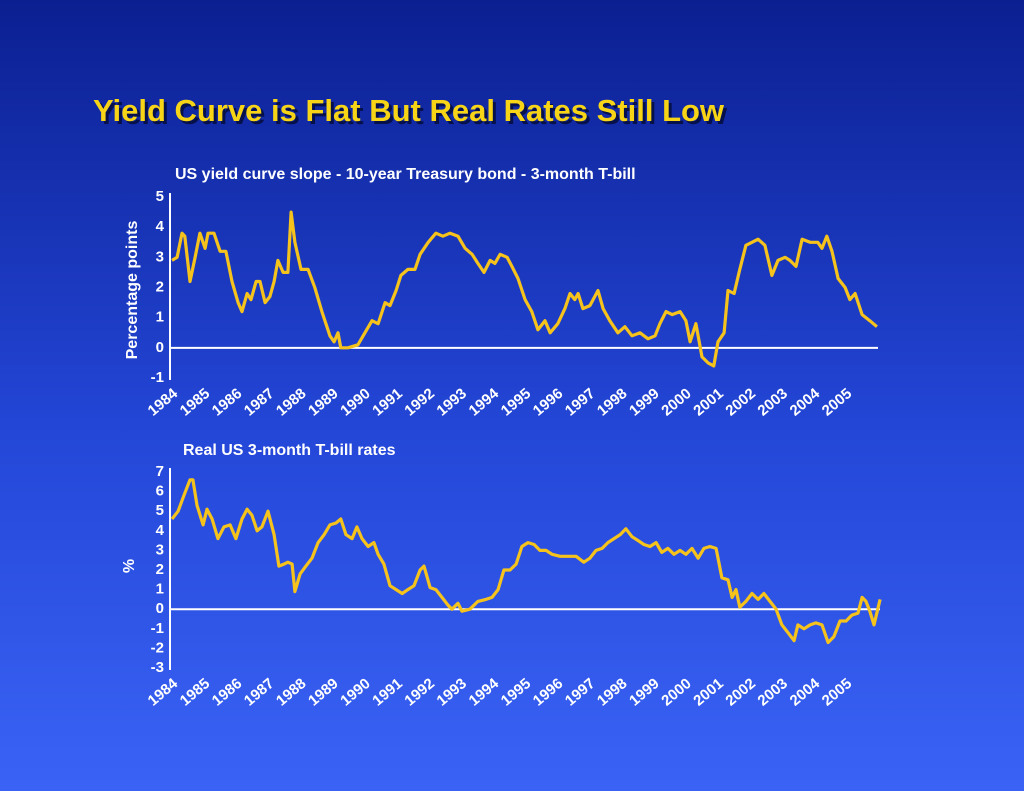 The image size is (1024, 791). I want to click on y-tick-label: 6, so click(160, 491).